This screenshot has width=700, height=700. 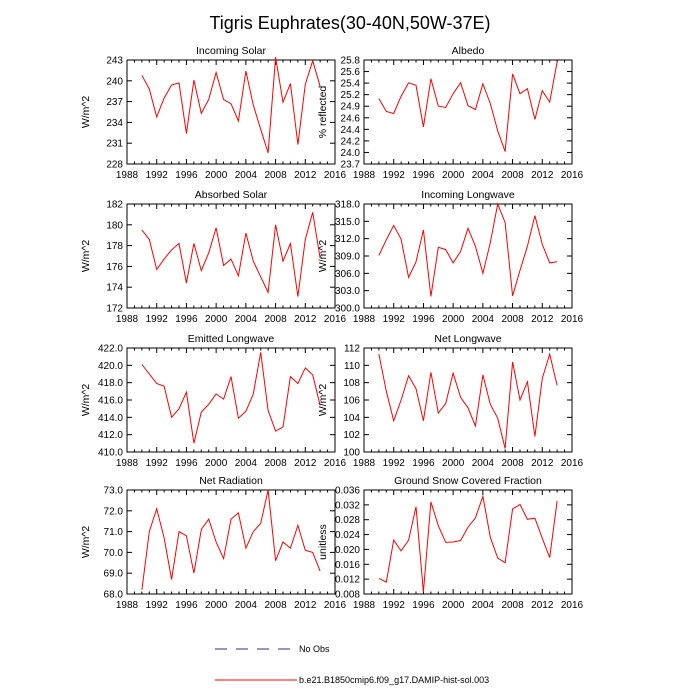 I want to click on y-tick-label: 24.0, so click(x=351, y=153).